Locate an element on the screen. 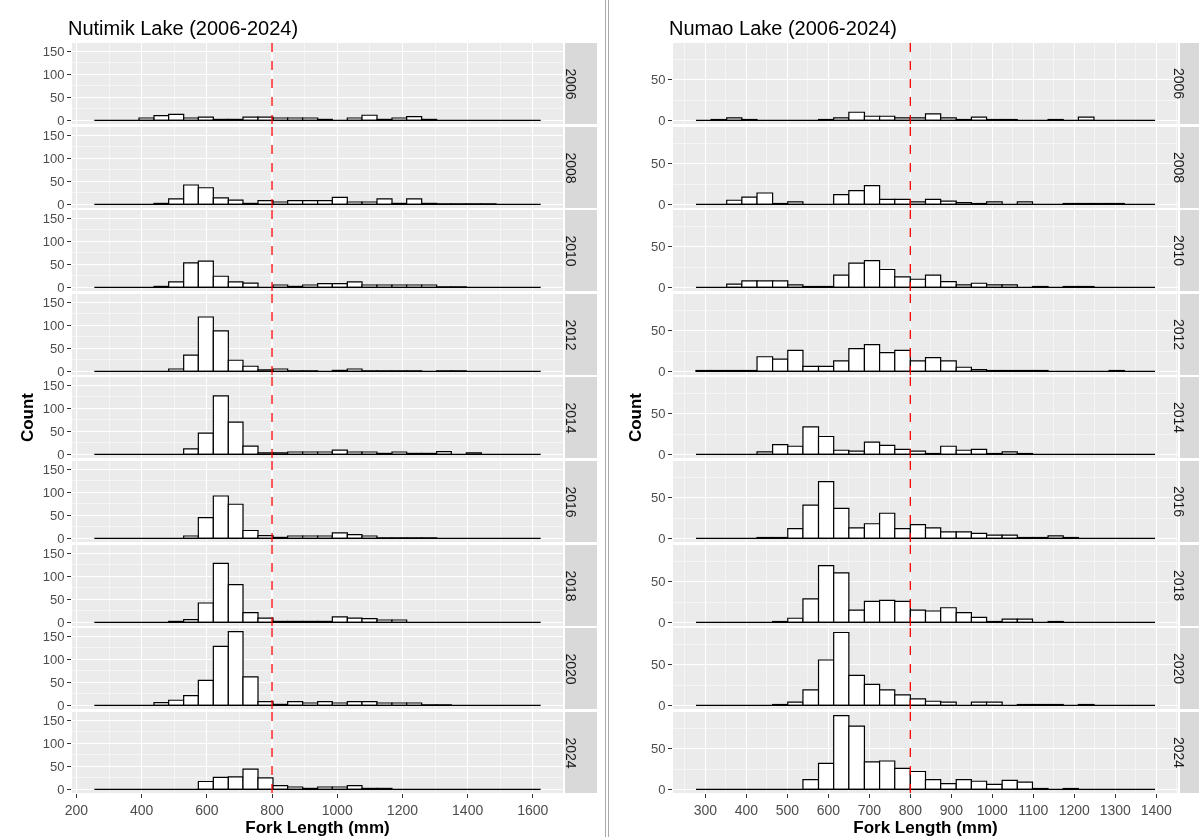 The height and width of the screenshot is (837, 1200). x-tick-label: 900 is located at coordinates (951, 809).